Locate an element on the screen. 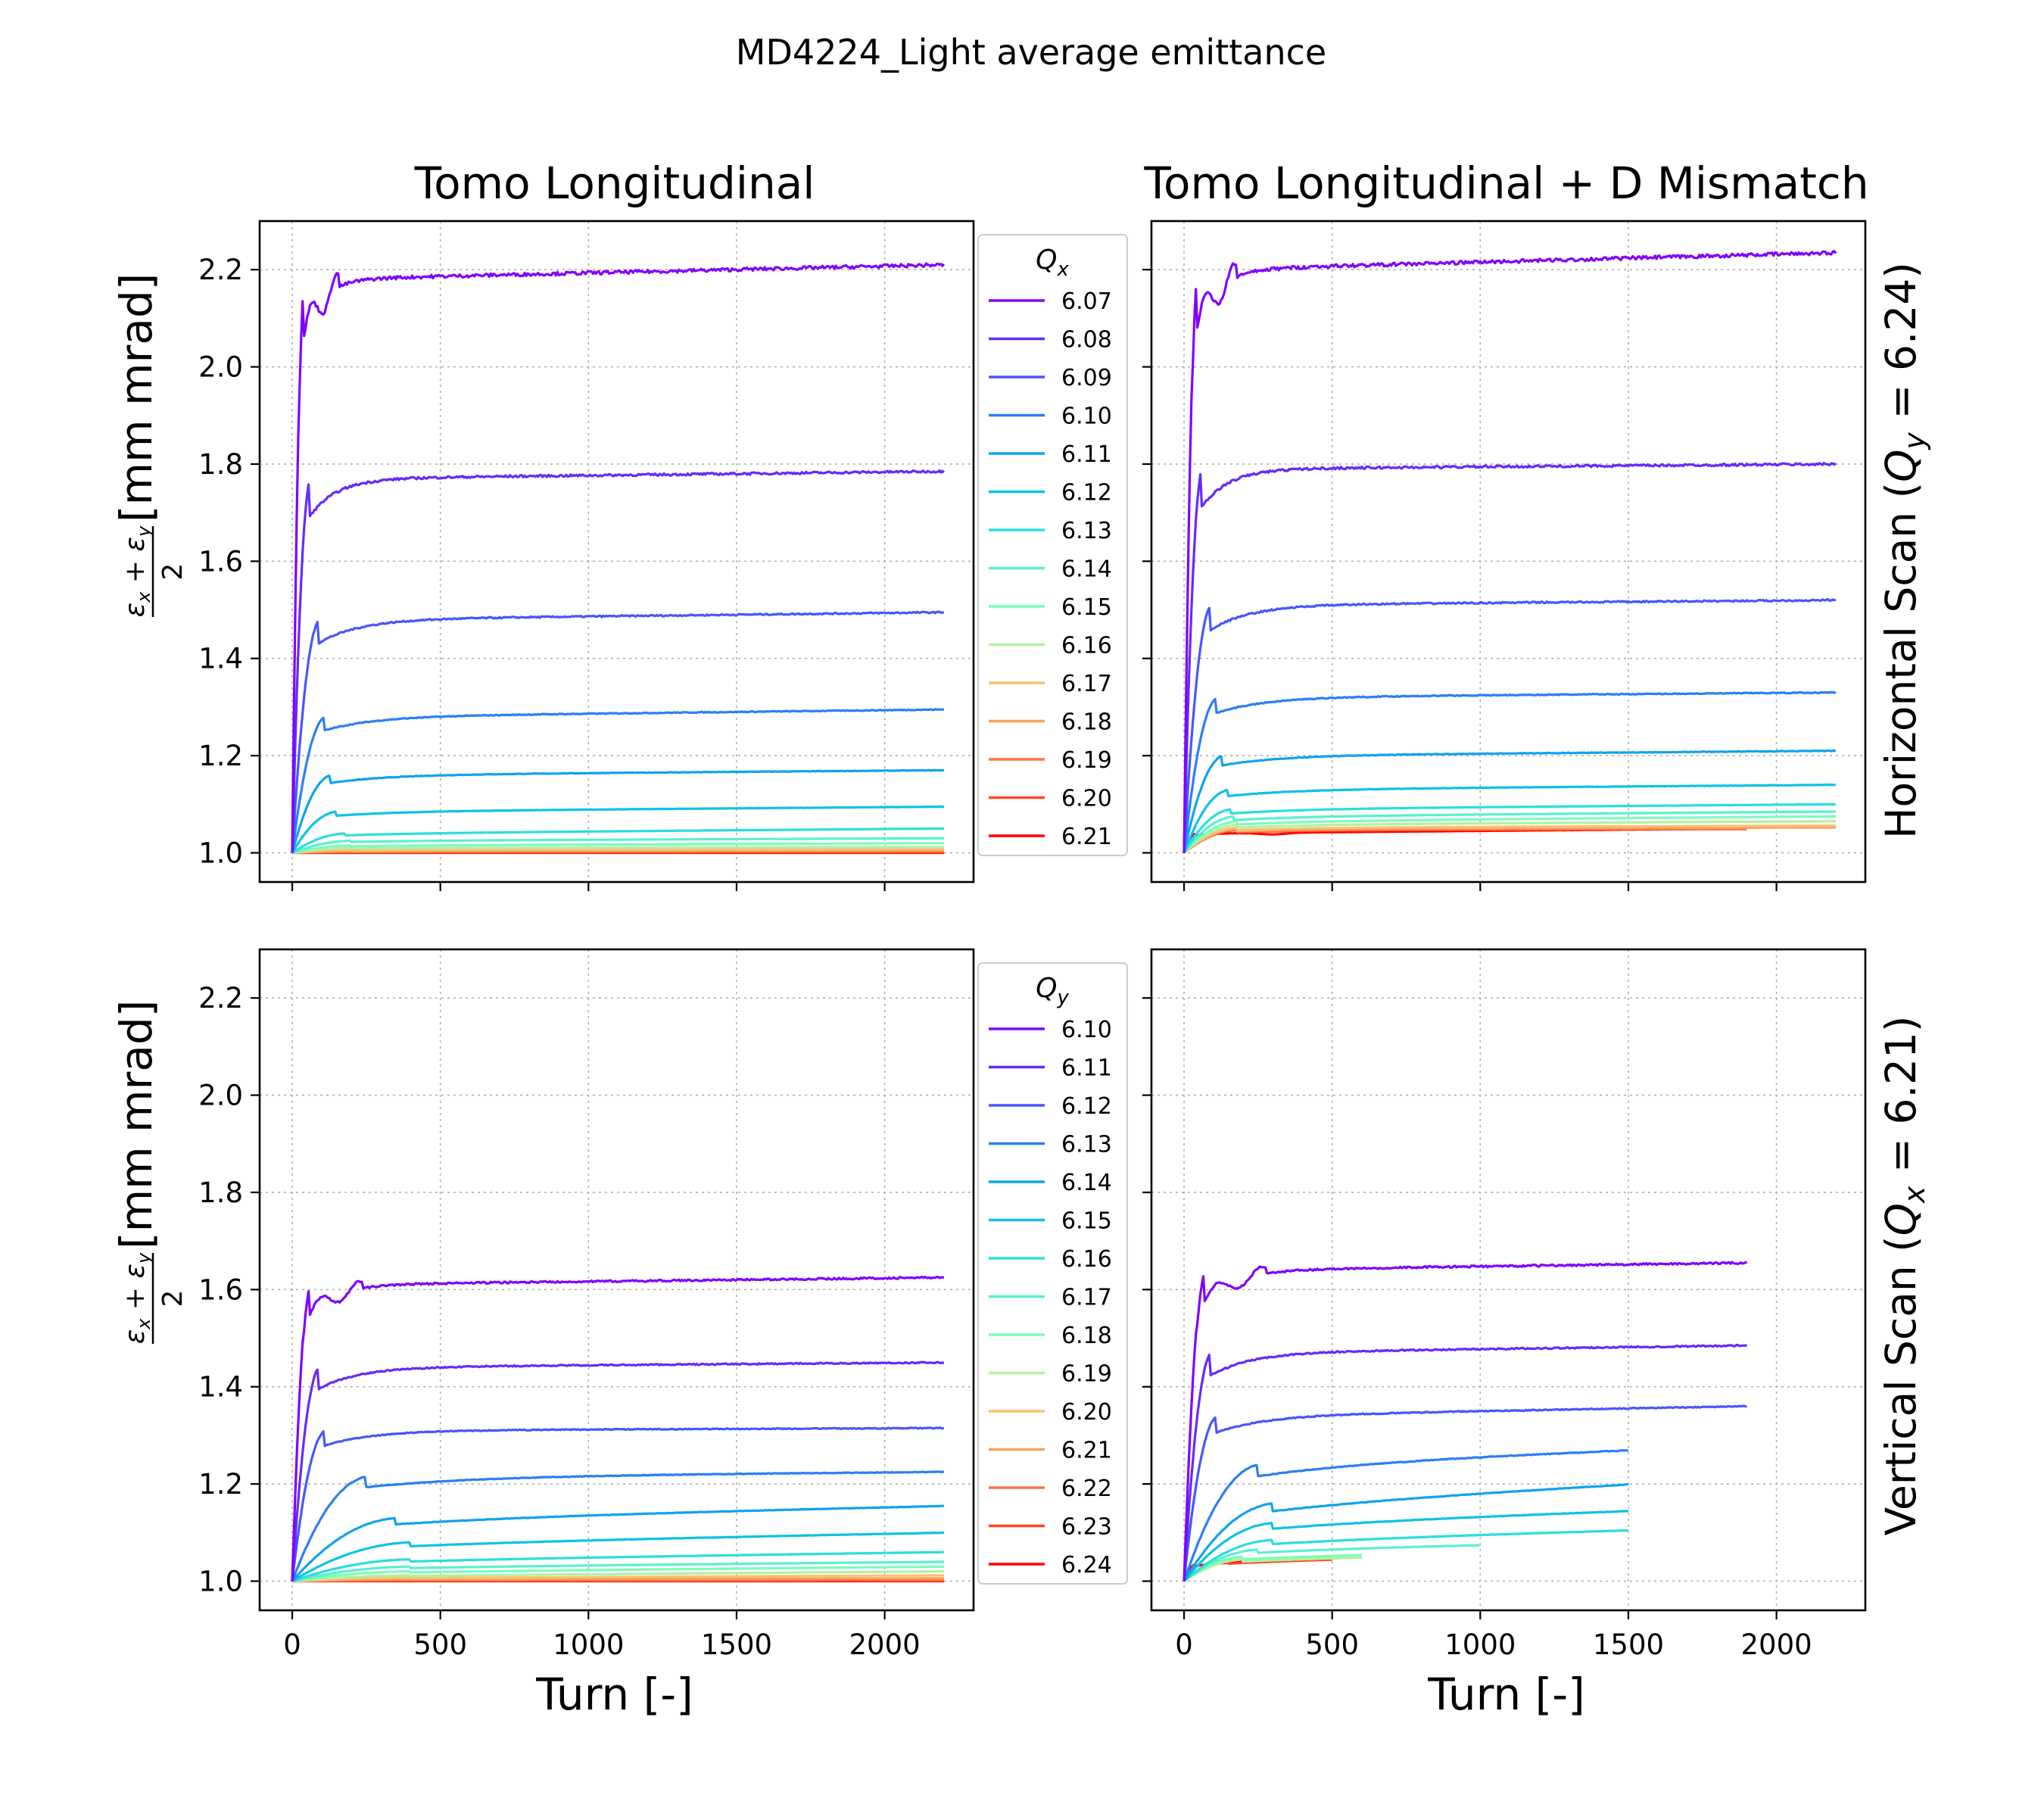 The width and height of the screenshot is (2044, 1817). y-axis-label-top: [mm mrad] εx + εy 2 is located at coordinates (150, 445).